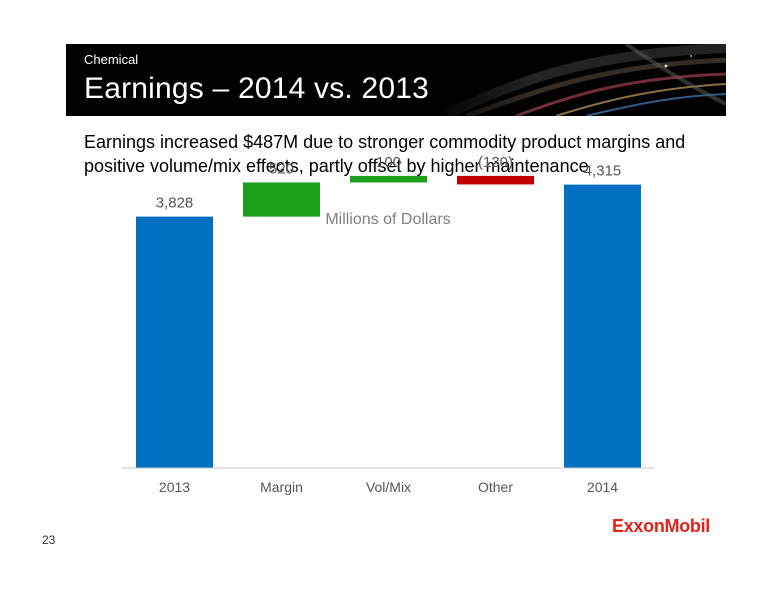 The height and width of the screenshot is (600, 776). What do you see at coordinates (495, 162) in the screenshot?
I see `data-label-other: (130)` at bounding box center [495, 162].